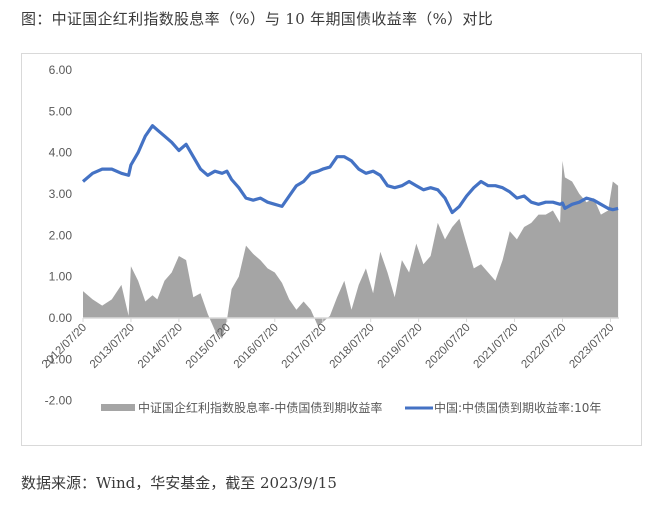 This screenshot has height=506, width=662. I want to click on legend: 中证国企红利指数股息率-中债国债到期收益率 中国:中债国债到期收益率:10年, so click(351, 407).